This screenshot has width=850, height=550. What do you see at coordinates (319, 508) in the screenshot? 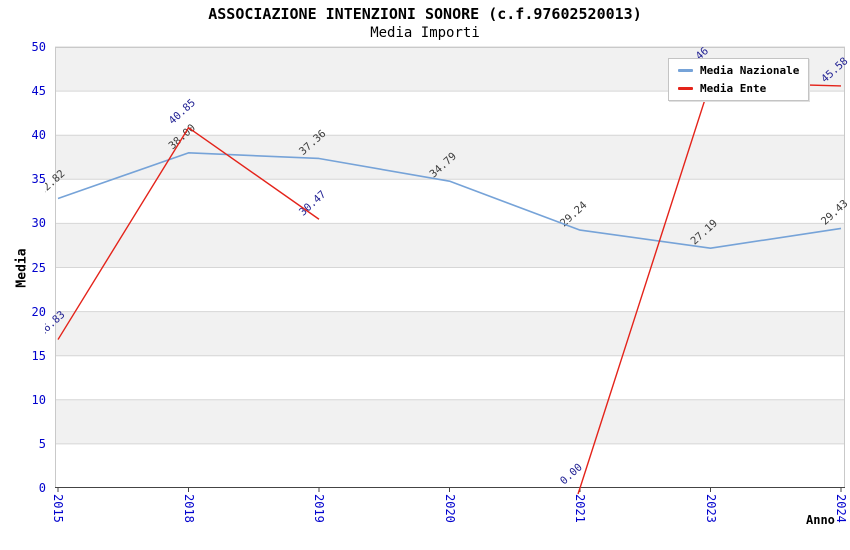
I see `x-tick-label: 2019` at bounding box center [319, 508].